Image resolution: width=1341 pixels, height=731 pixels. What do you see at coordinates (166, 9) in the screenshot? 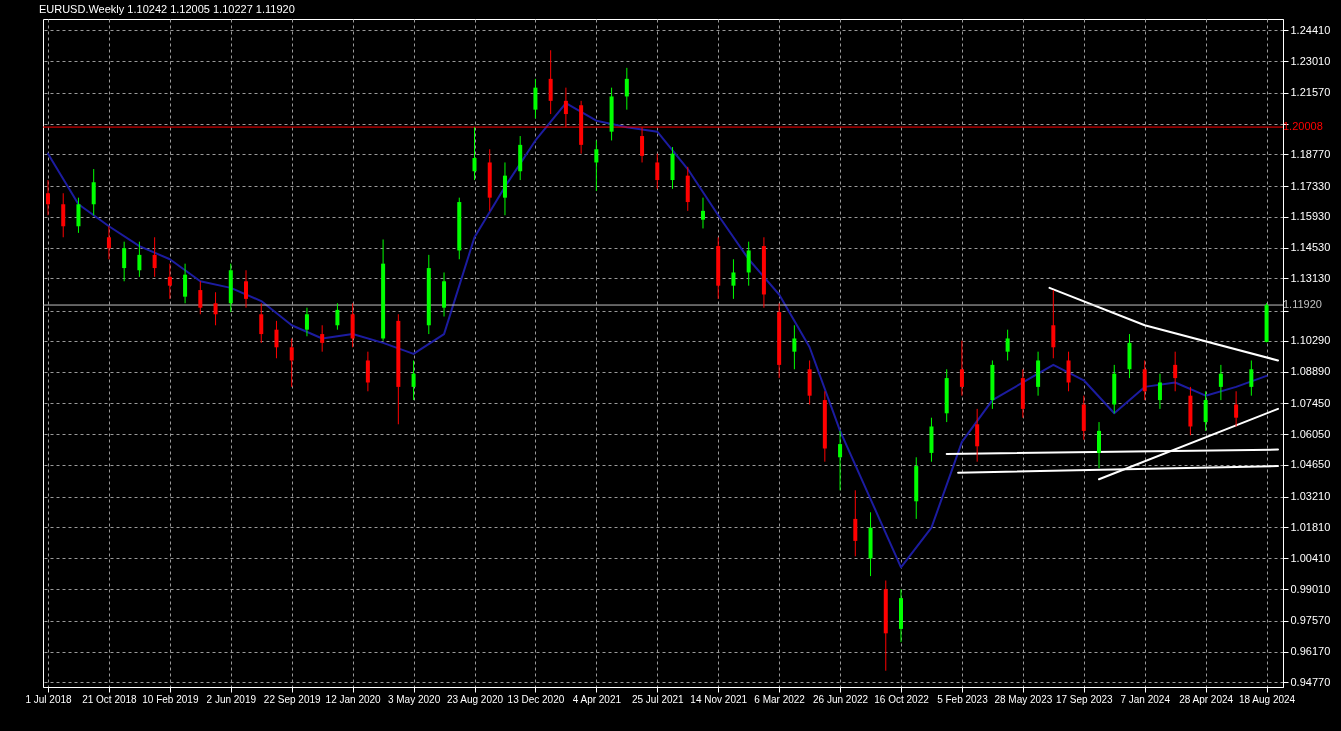
I see `chart-title: EURUSD.Weekly 1.10242 1.12005 1.10227 1.11920` at bounding box center [166, 9].